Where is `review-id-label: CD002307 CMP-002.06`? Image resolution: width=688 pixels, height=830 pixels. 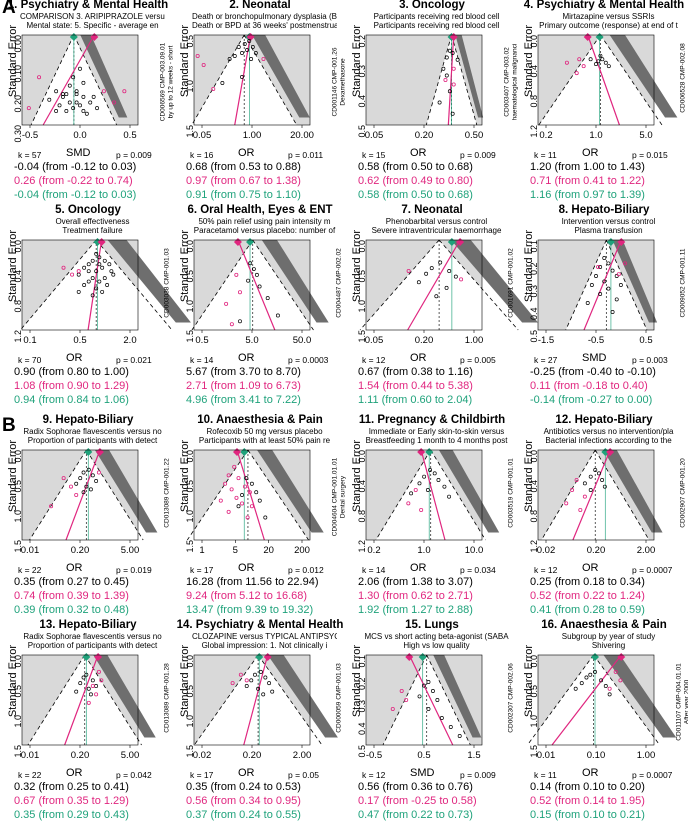 review-id-label: CD002307 CMP-002.06 is located at coordinates (511, 698).